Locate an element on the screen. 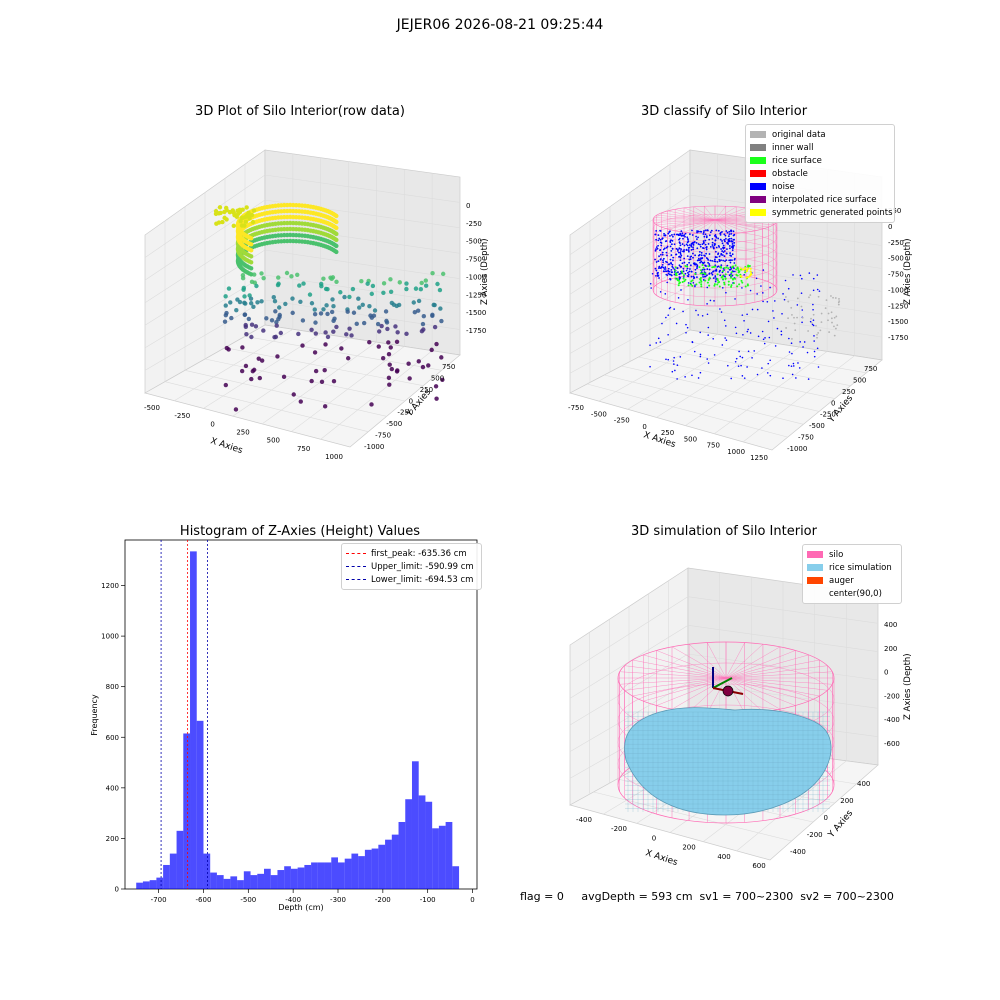 The image size is (1000, 1000). raw-y-tick-label: 500 is located at coordinates (437, 378).